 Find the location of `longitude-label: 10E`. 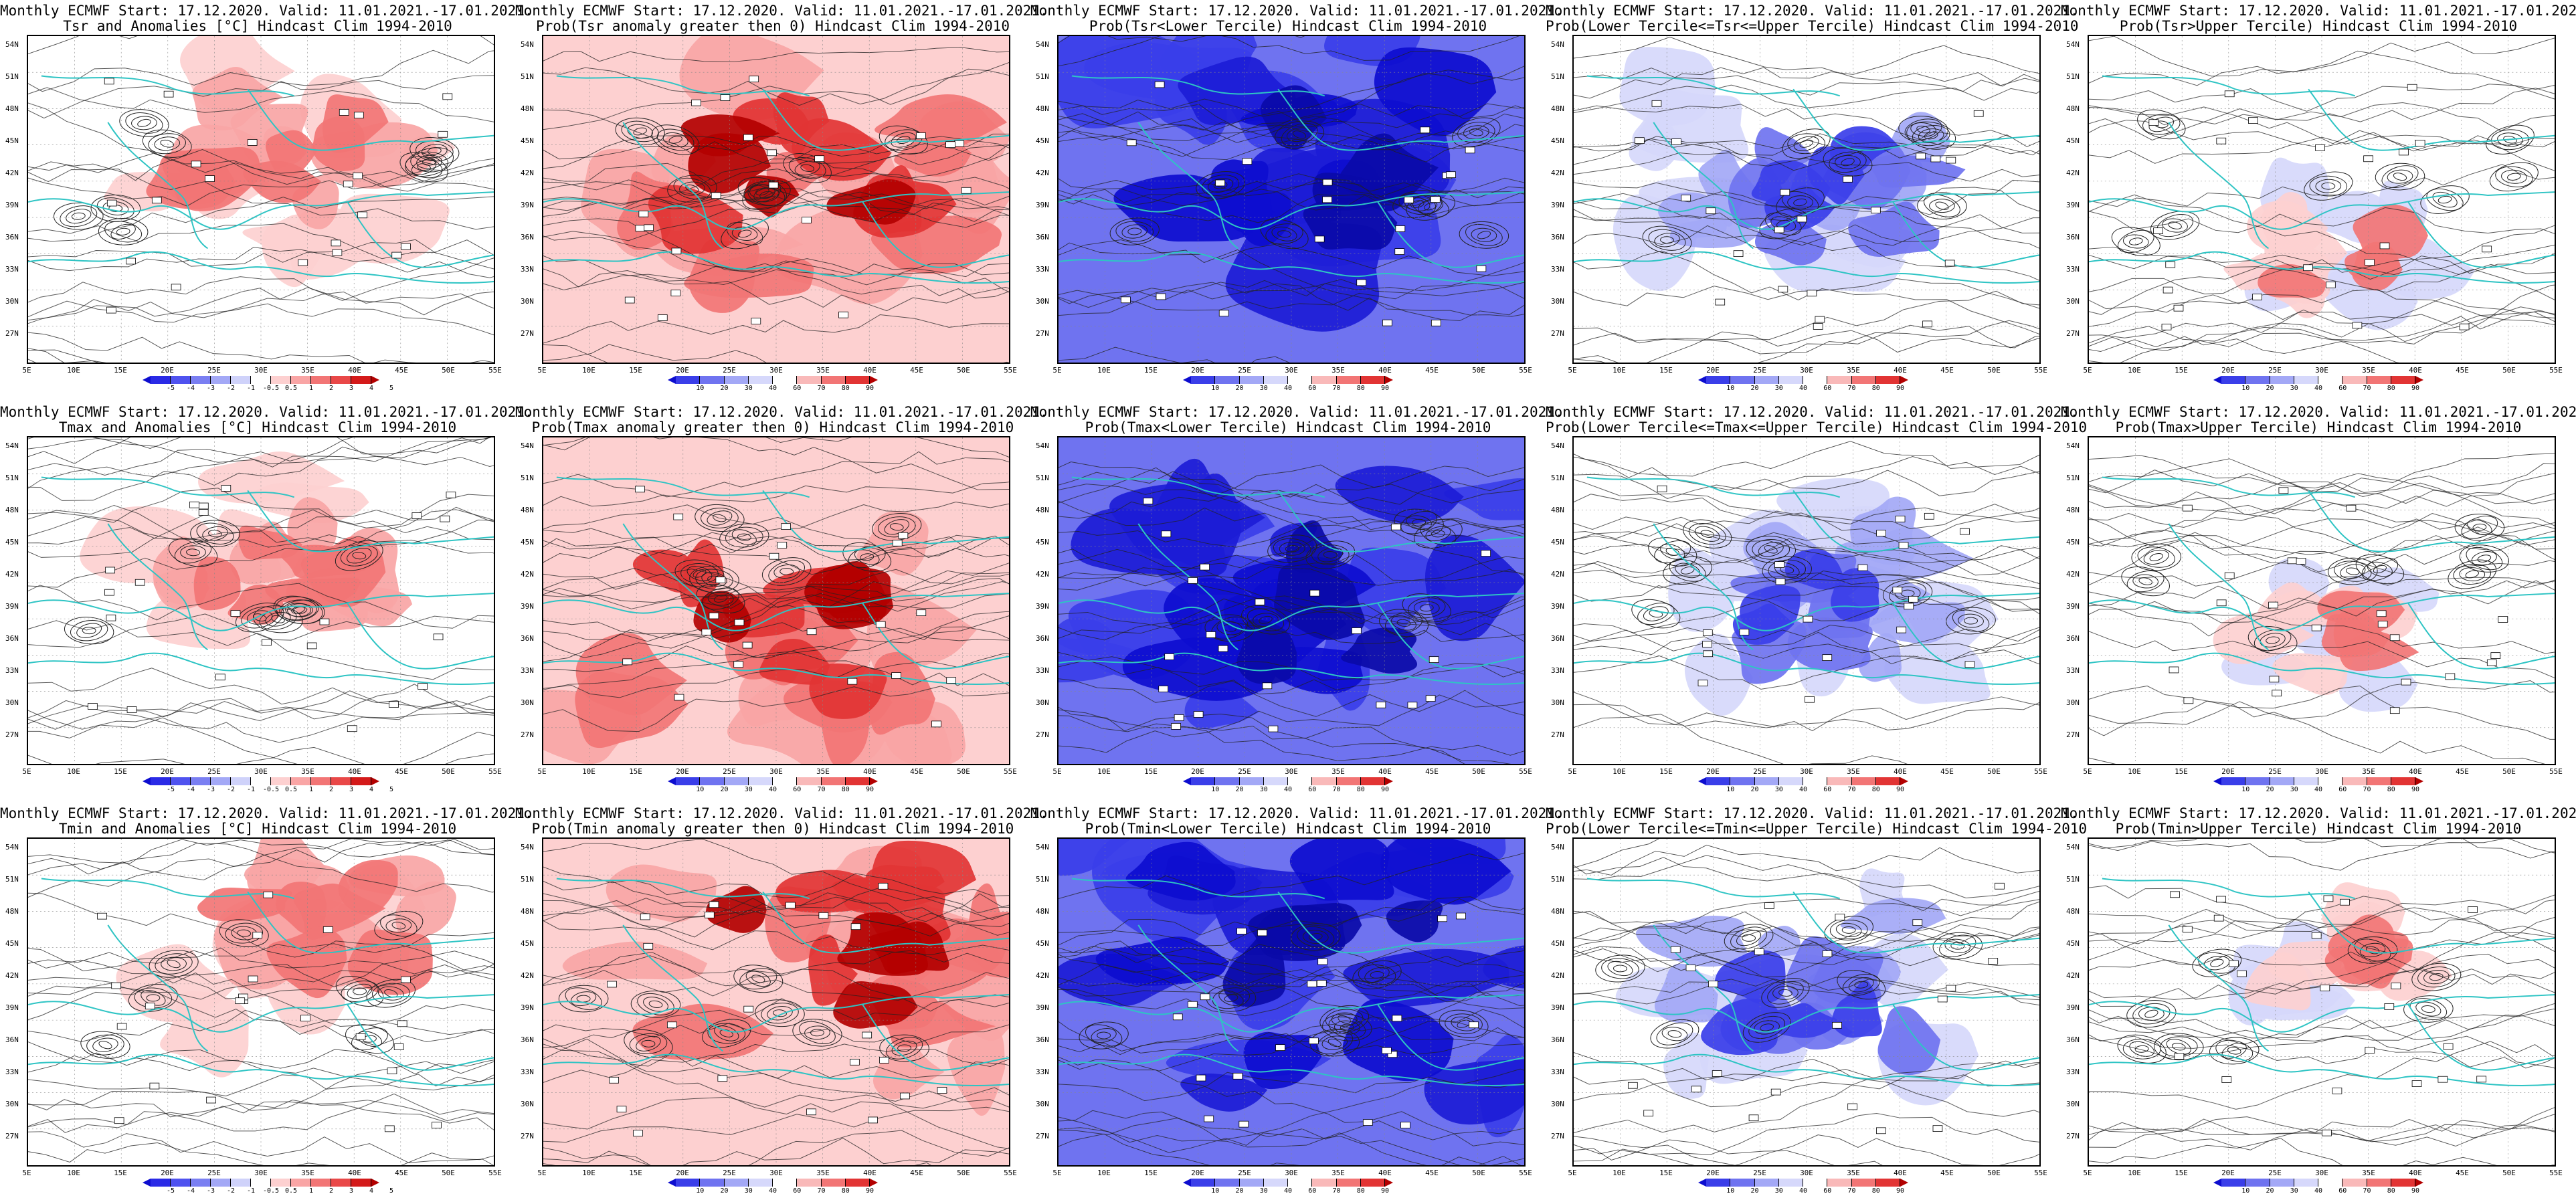

longitude-label: 10E is located at coordinates (1619, 370).